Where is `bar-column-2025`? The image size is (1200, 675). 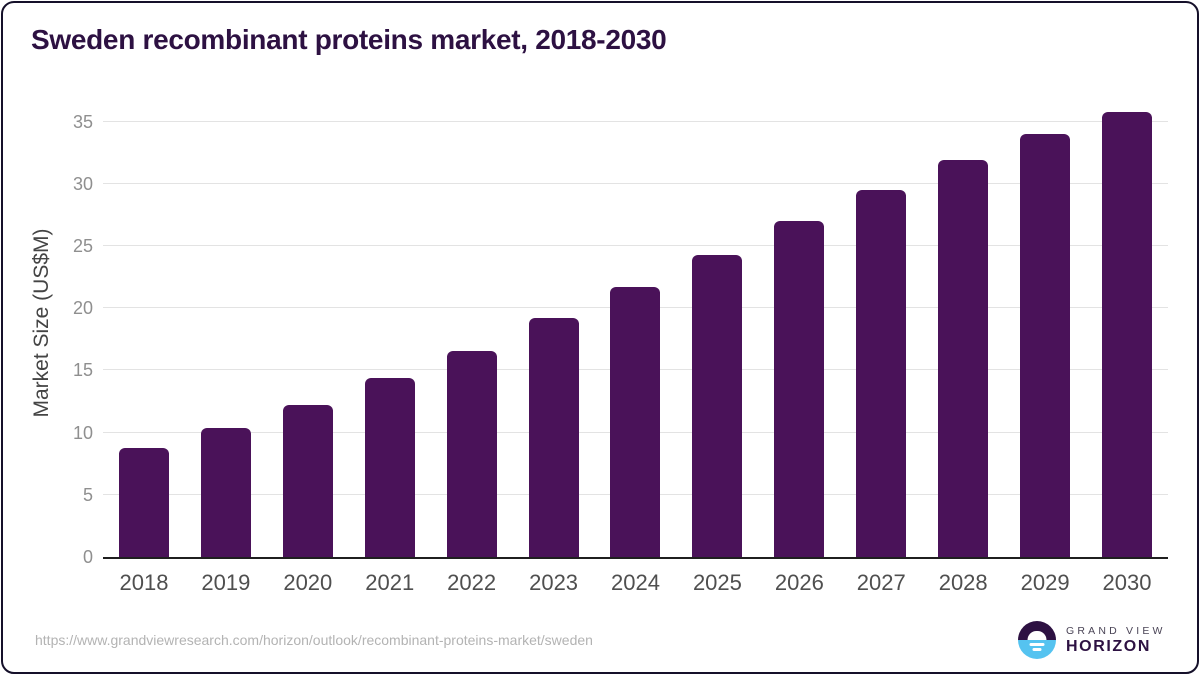 bar-column-2025 is located at coordinates (717, 326).